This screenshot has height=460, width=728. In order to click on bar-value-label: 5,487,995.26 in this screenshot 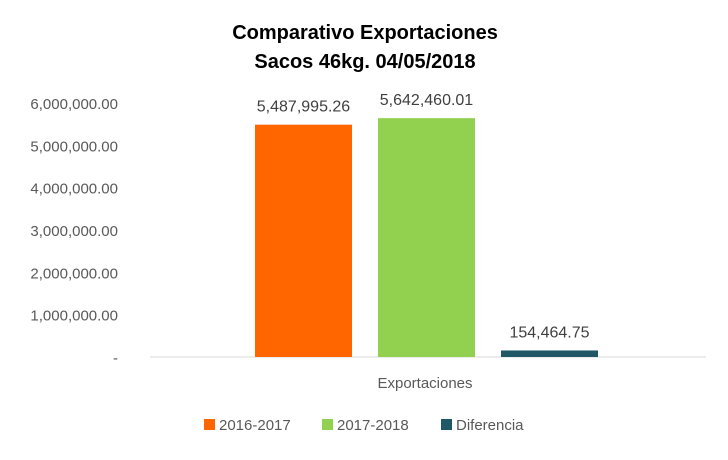, I will do `click(304, 107)`.